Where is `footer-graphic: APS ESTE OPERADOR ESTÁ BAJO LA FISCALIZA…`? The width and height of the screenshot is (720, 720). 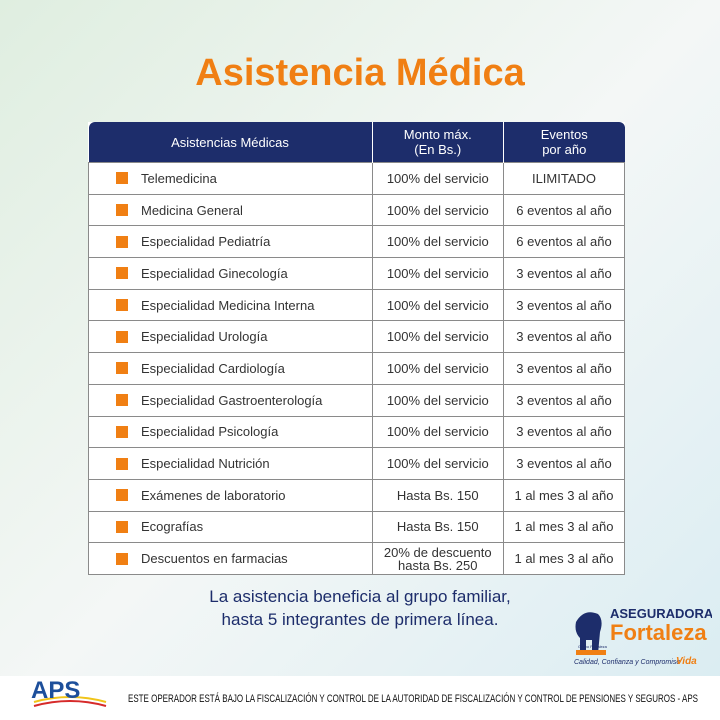
footer-graphic: APS ESTE OPERADOR ESTÁ BAJO LA FISCALIZA… is located at coordinates (364, 692).